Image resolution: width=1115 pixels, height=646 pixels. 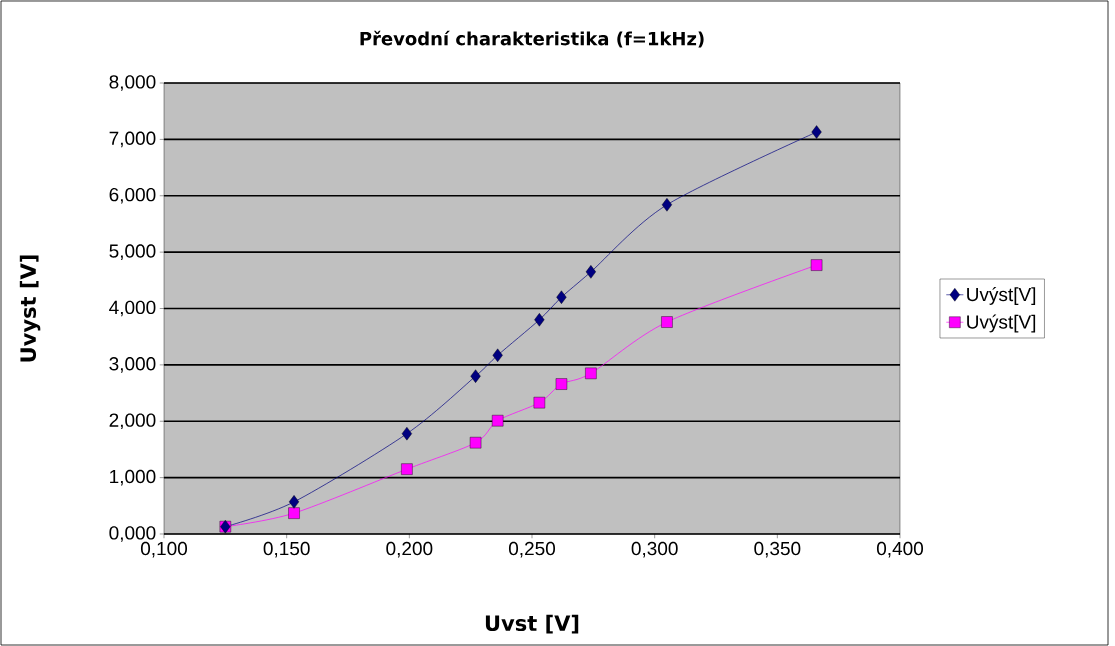 I want to click on x-axis-title: Uvst [V], so click(x=532, y=624).